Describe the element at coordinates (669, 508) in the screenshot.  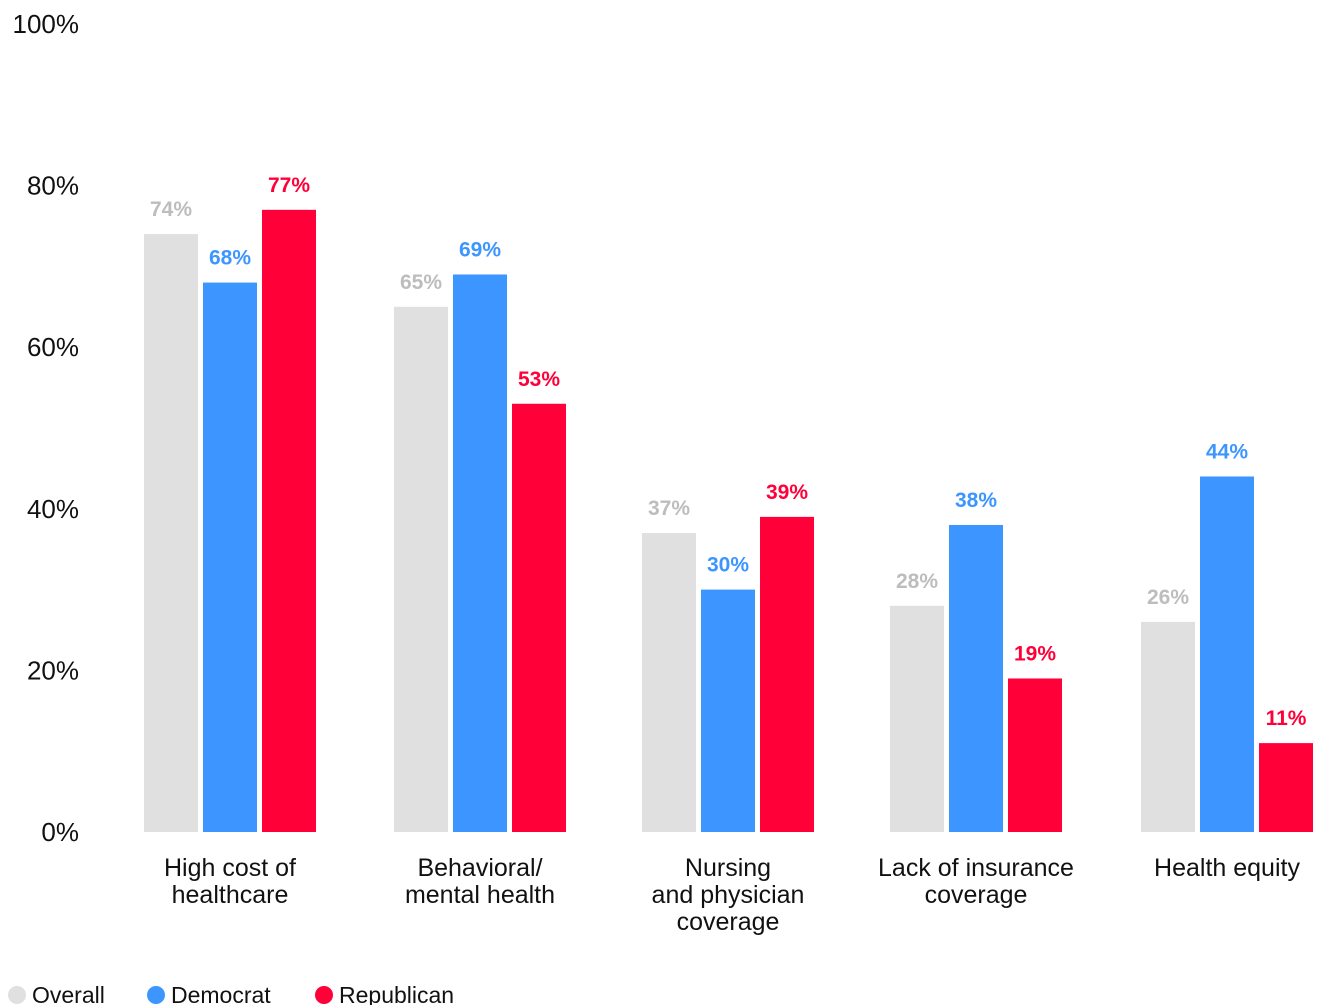
I see `value-label-overall: 37%` at that location.